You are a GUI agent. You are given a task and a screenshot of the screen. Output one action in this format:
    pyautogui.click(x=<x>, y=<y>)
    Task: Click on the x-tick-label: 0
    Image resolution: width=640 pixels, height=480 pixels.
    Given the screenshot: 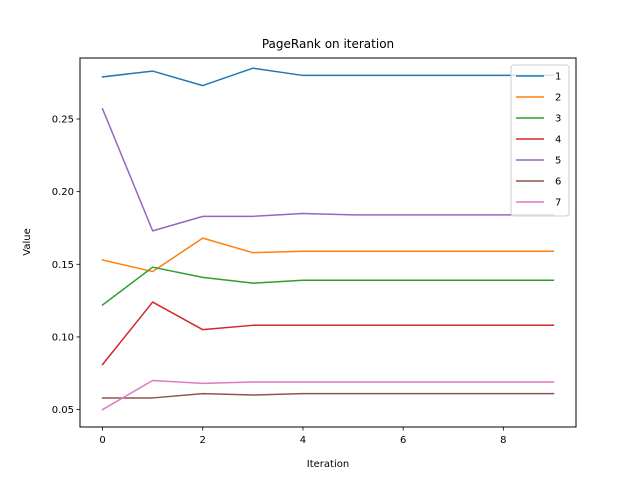 What is the action you would take?
    pyautogui.click(x=102, y=440)
    